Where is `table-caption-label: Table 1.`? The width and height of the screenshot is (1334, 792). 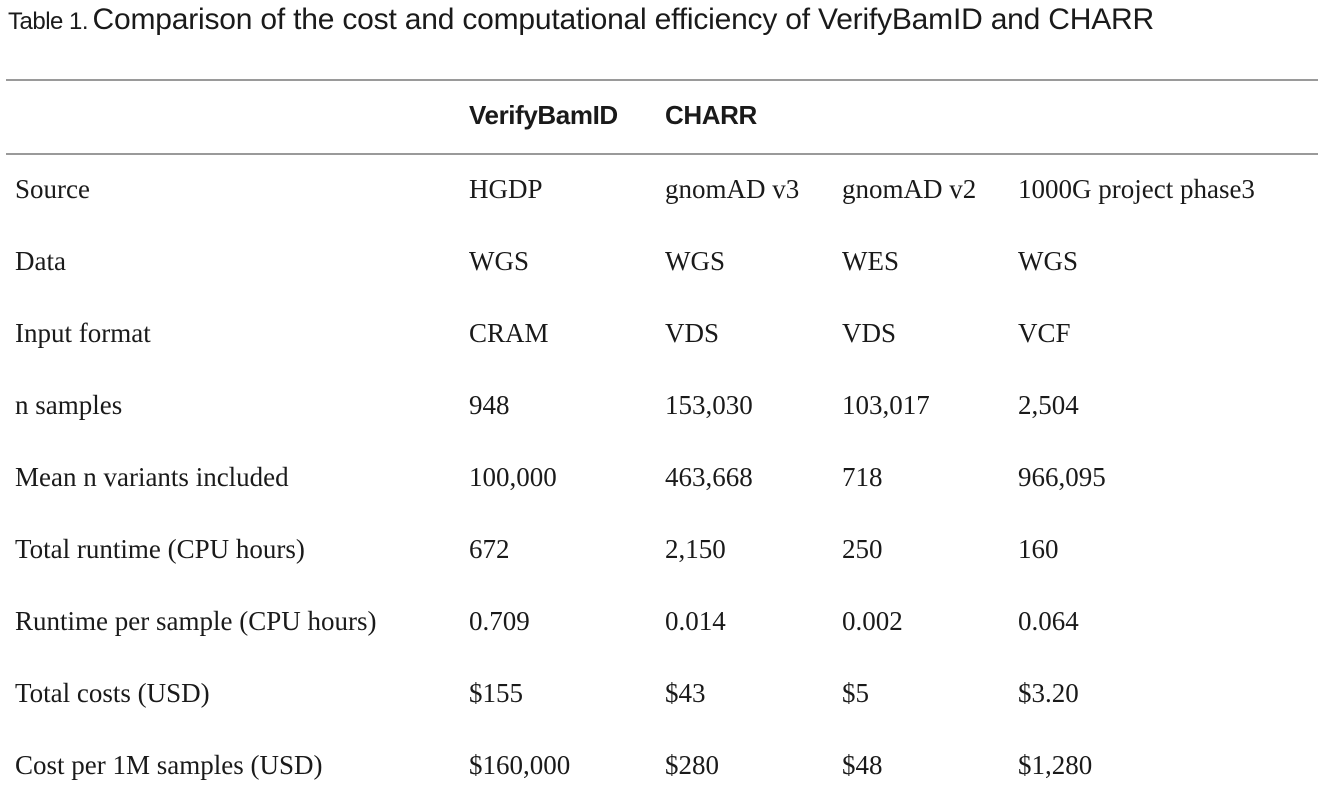
table-caption-label: Table 1. is located at coordinates (48, 21).